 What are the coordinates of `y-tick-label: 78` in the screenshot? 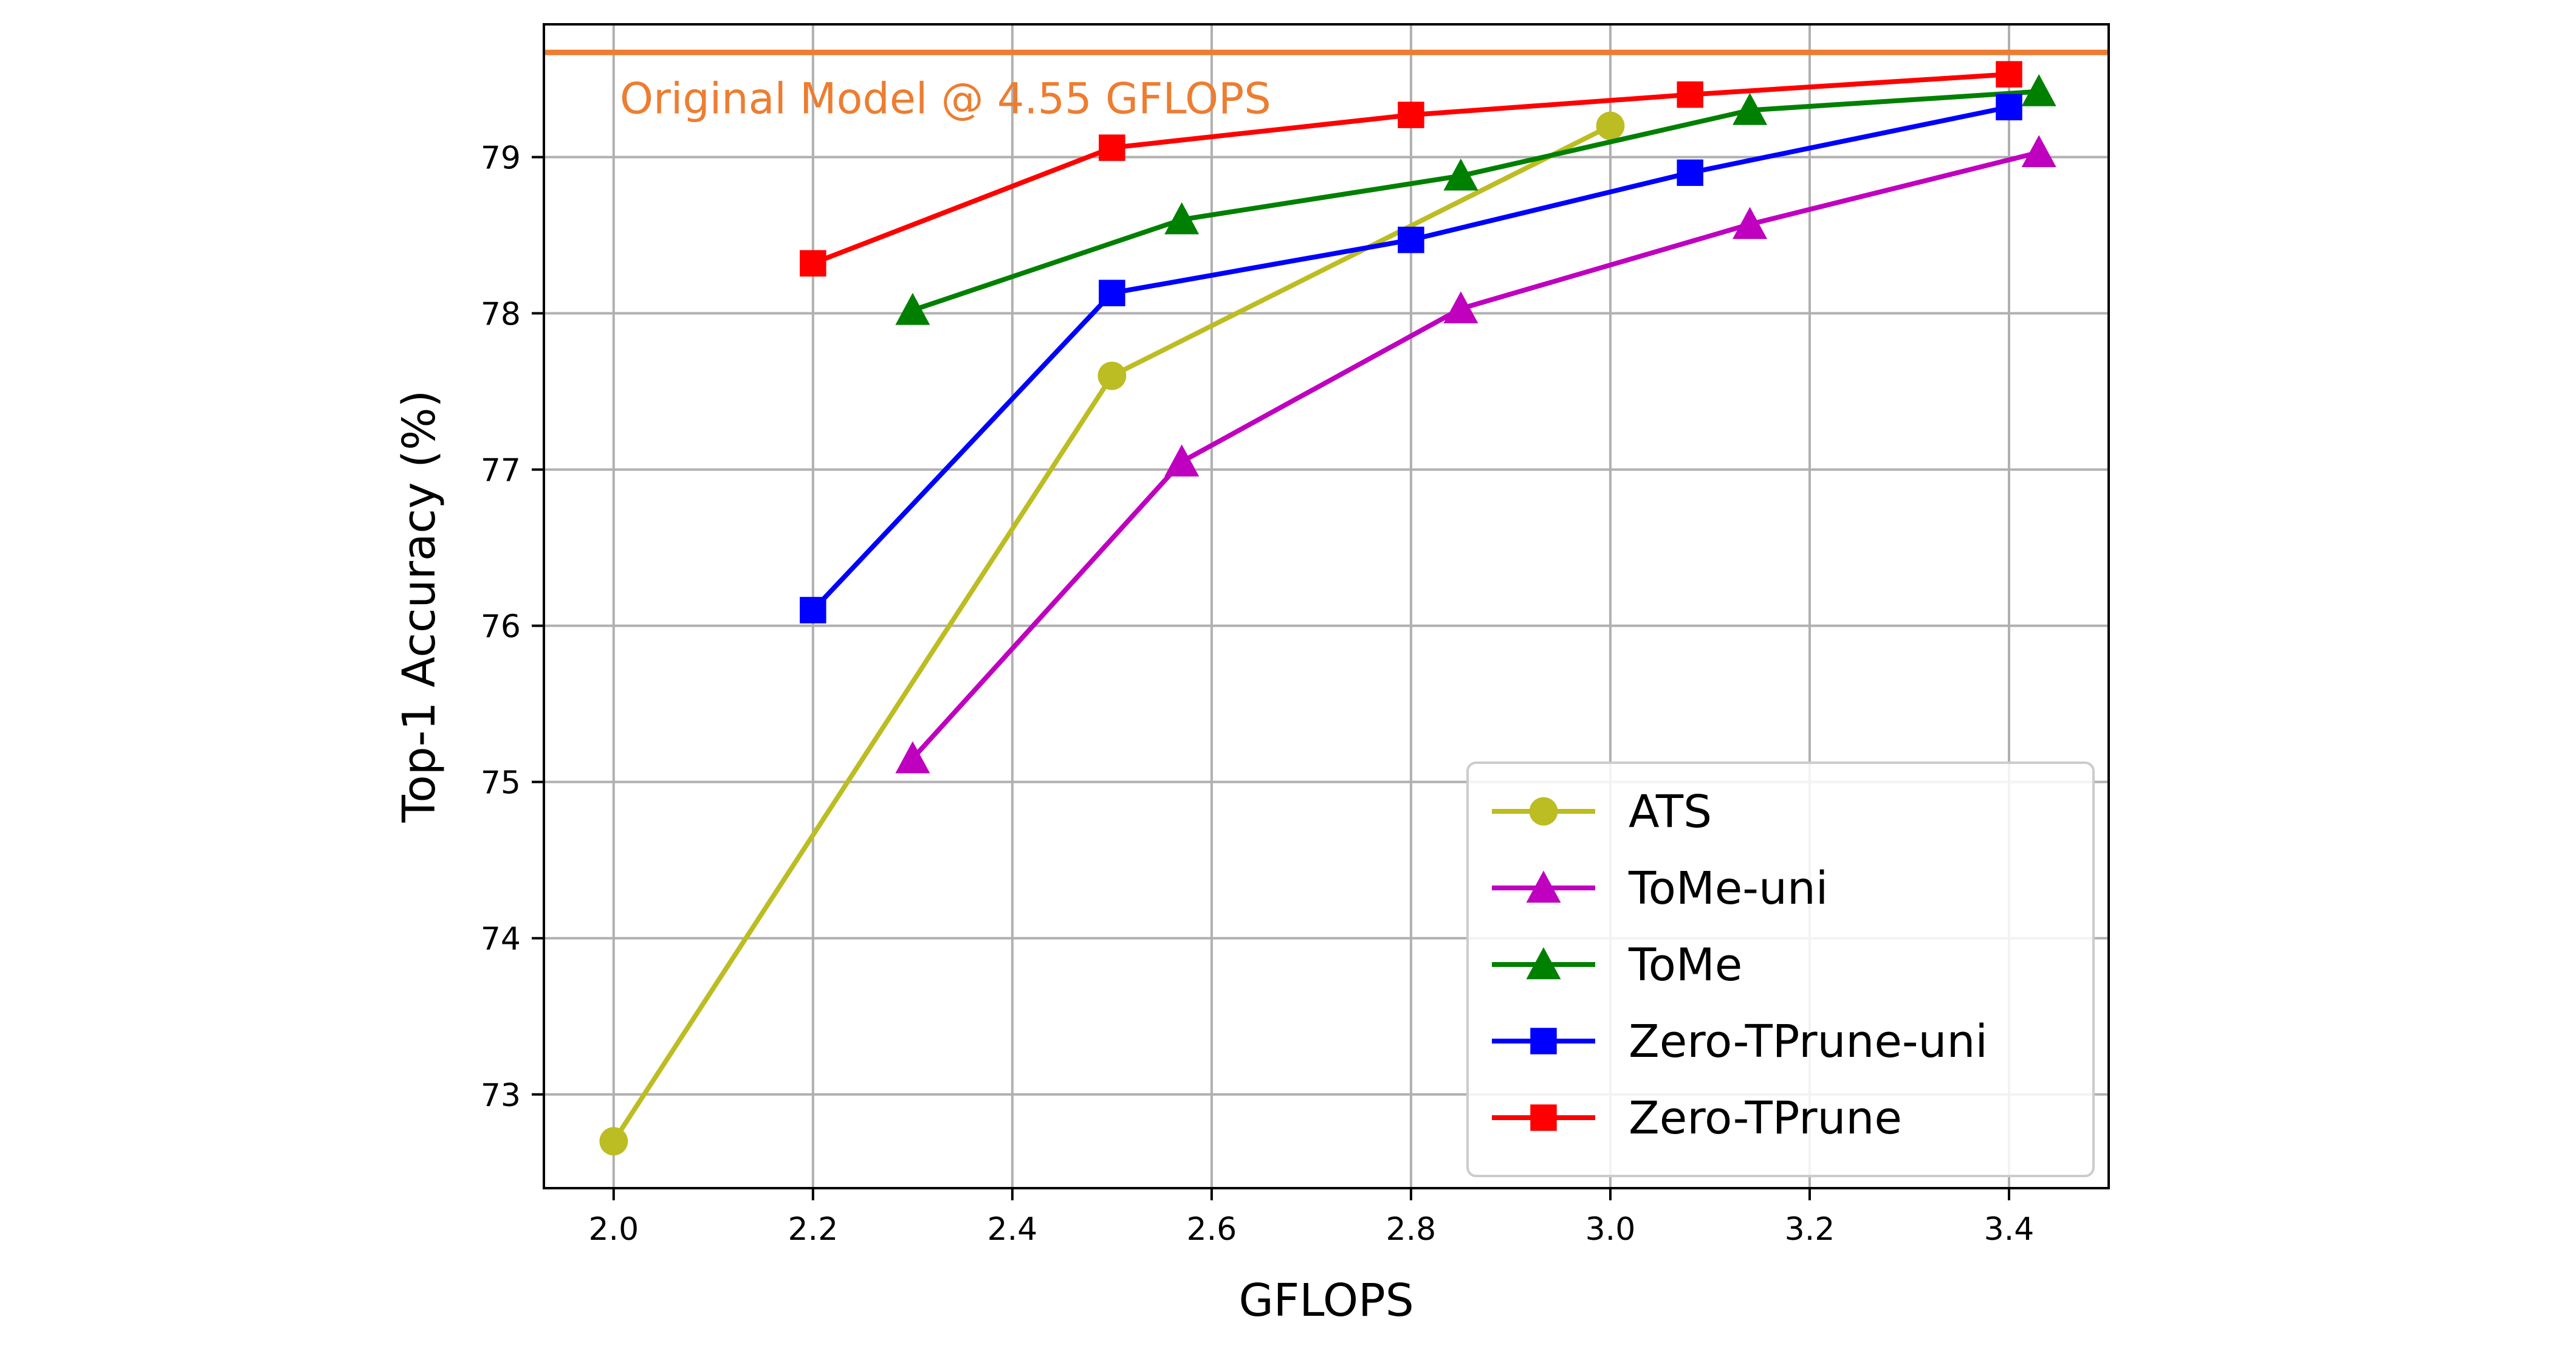 It's located at (501, 315).